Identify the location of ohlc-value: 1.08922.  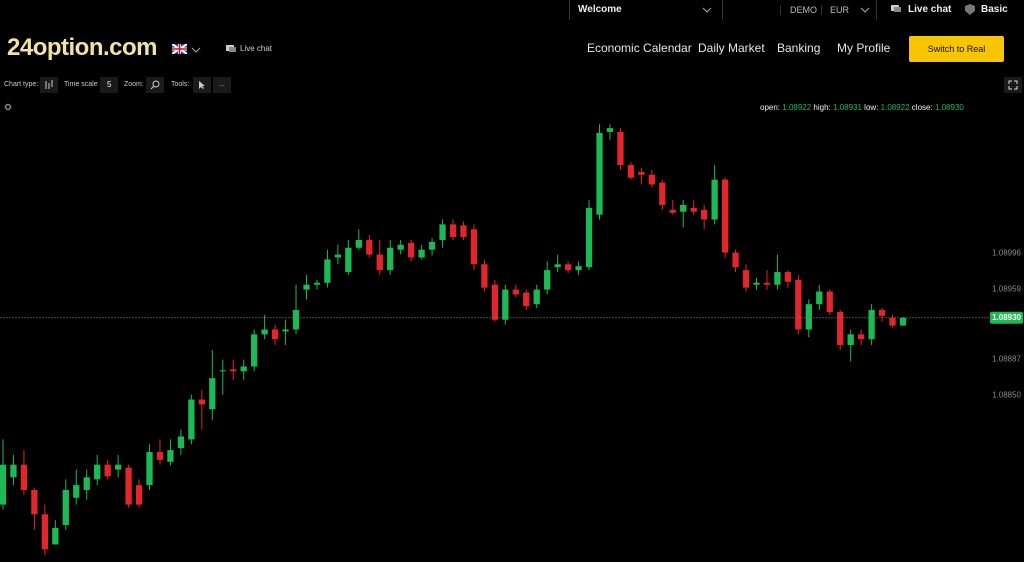
(797, 107).